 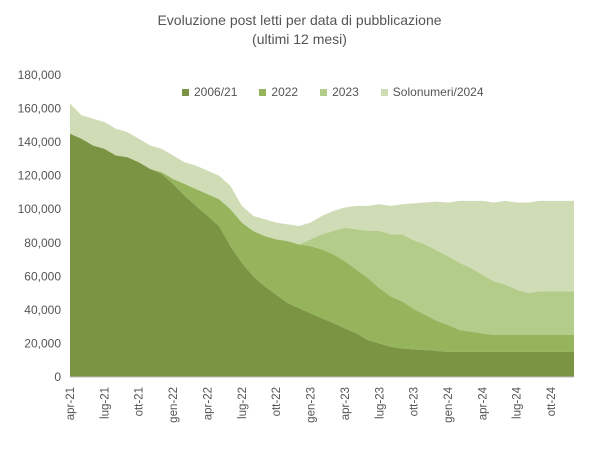 What do you see at coordinates (299, 39) in the screenshot?
I see `chart-subtitle: (ultimi 12 mesi)` at bounding box center [299, 39].